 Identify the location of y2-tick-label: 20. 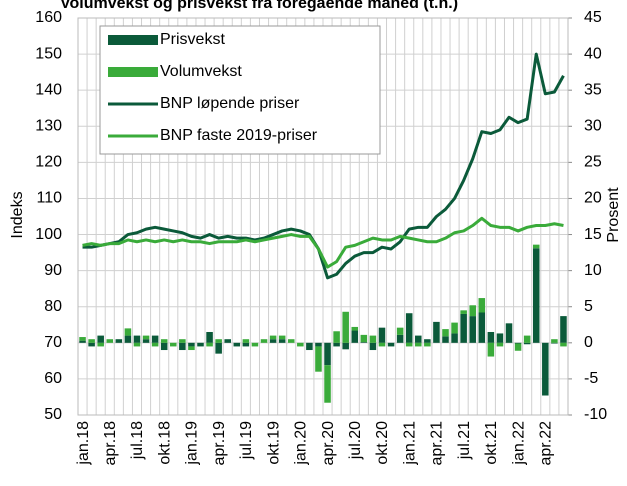
(593, 198).